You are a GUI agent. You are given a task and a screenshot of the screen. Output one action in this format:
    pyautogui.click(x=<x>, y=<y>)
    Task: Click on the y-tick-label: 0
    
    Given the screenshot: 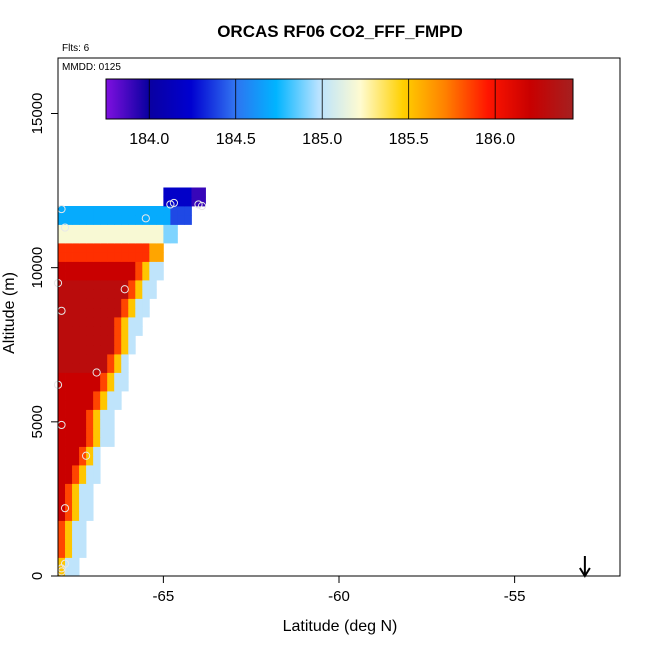 What is the action you would take?
    pyautogui.click(x=37, y=576)
    